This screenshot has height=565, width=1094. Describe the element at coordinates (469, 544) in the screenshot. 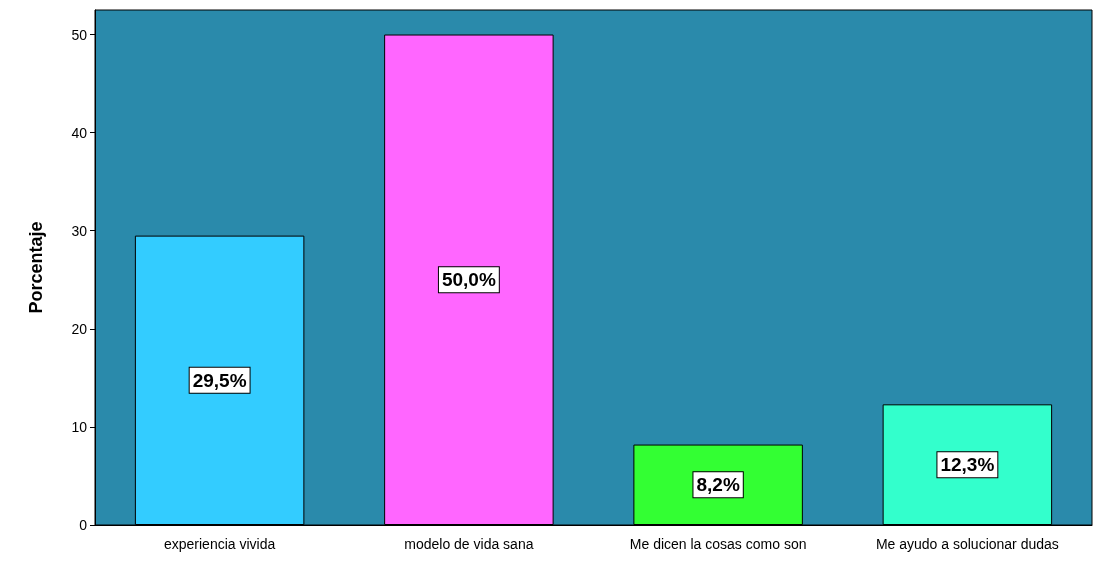

I see `x-tick-label: modelo de vida sana` at that location.